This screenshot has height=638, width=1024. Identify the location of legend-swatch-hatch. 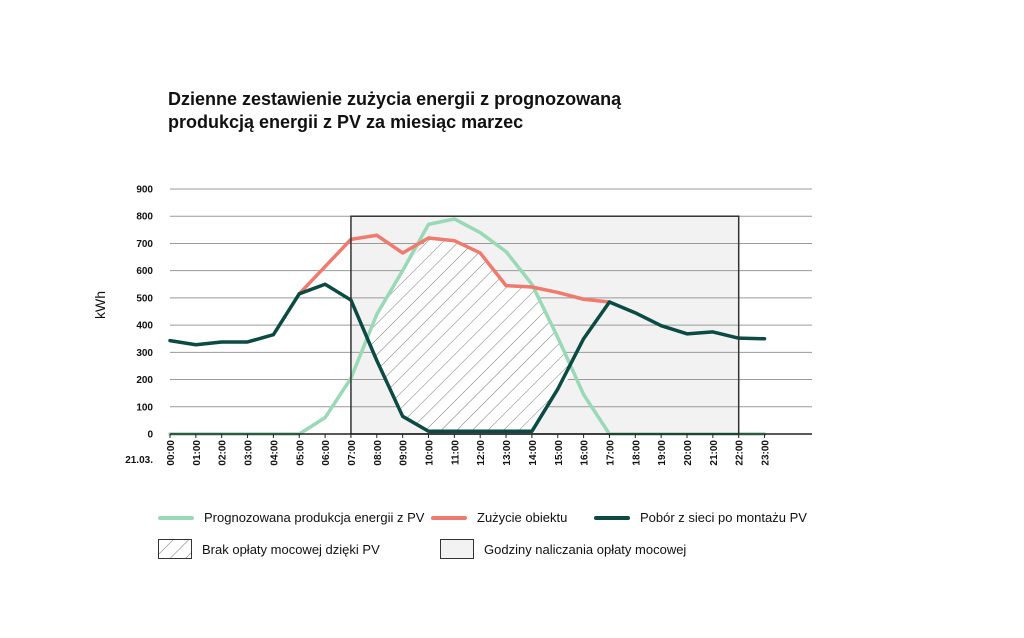
(175, 549).